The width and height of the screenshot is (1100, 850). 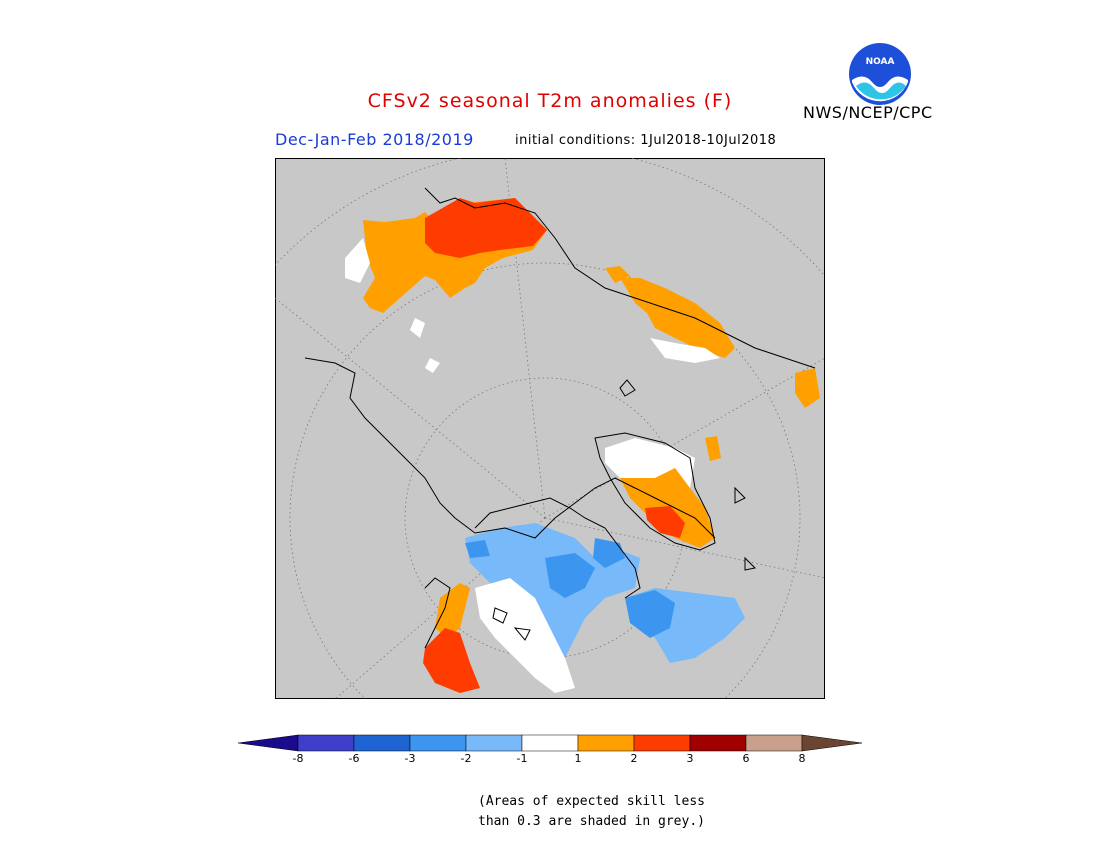 What do you see at coordinates (550, 101) in the screenshot?
I see `map-title: CFSv2 seasonal T2m anomalies (F)` at bounding box center [550, 101].